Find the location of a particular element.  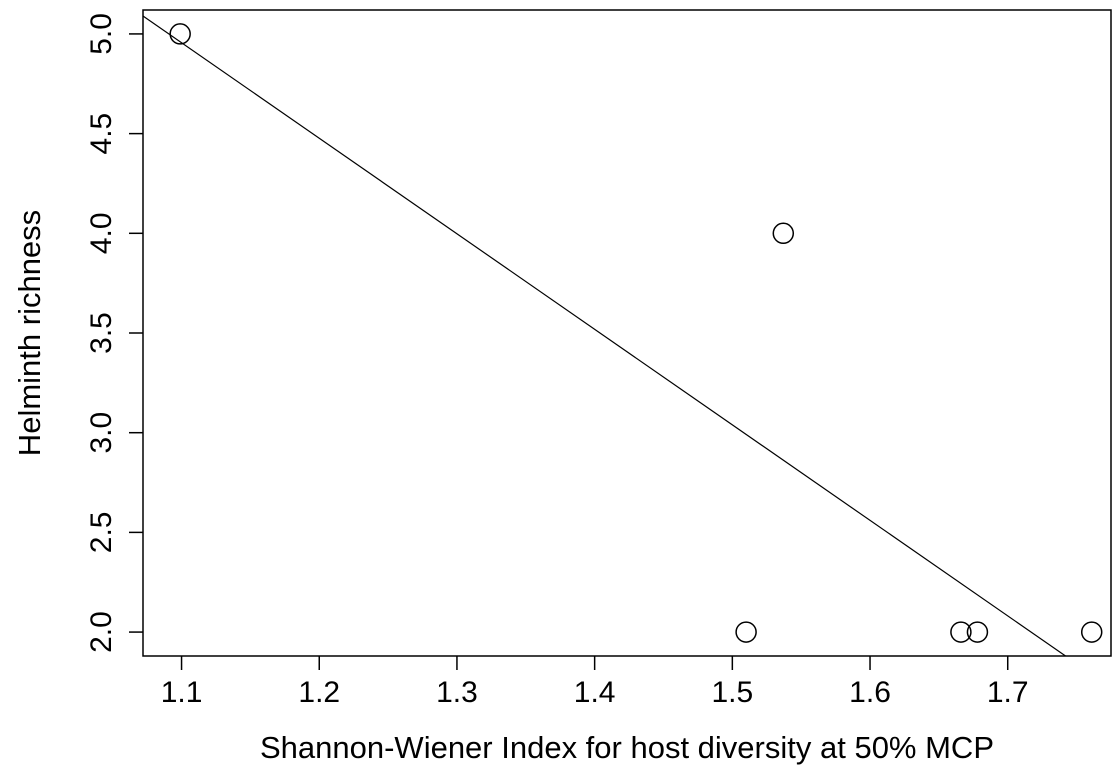

x-tick-label: 1.7 is located at coordinates (1008, 692).